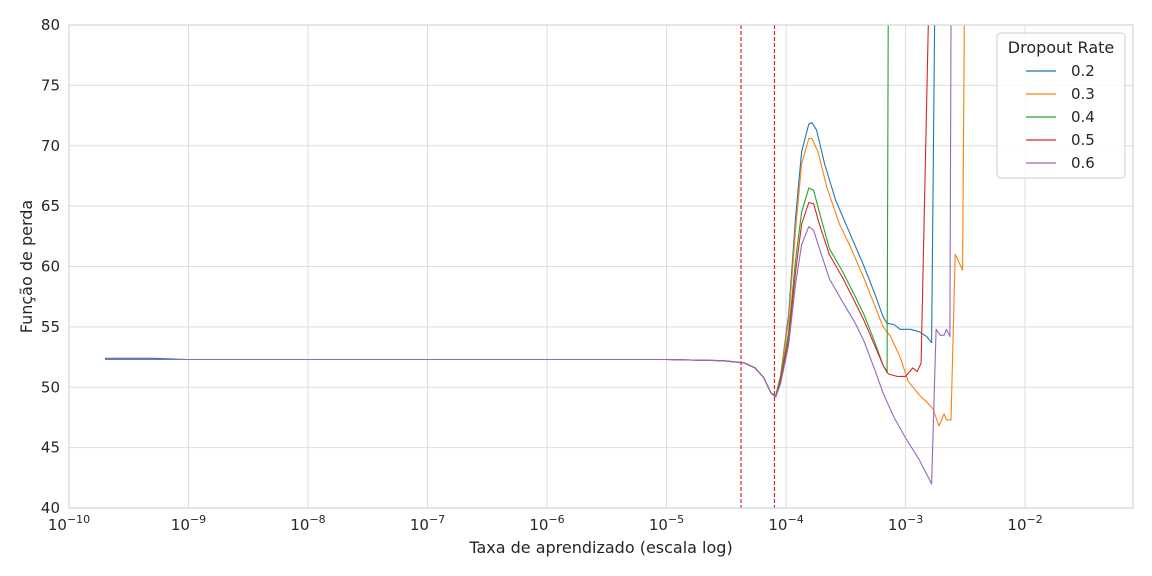  I want to click on legend-entry: 0.4, so click(1083, 117).